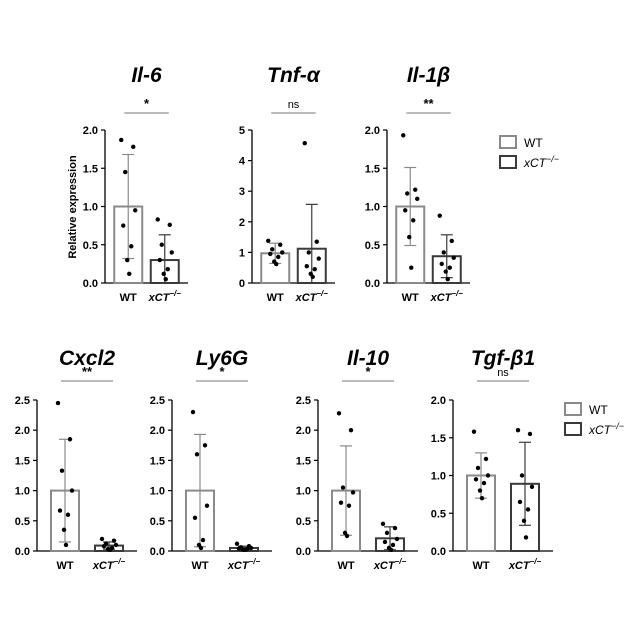 This screenshot has width=640, height=640. I want to click on legend-2: WTxCT−/−, so click(594, 420).